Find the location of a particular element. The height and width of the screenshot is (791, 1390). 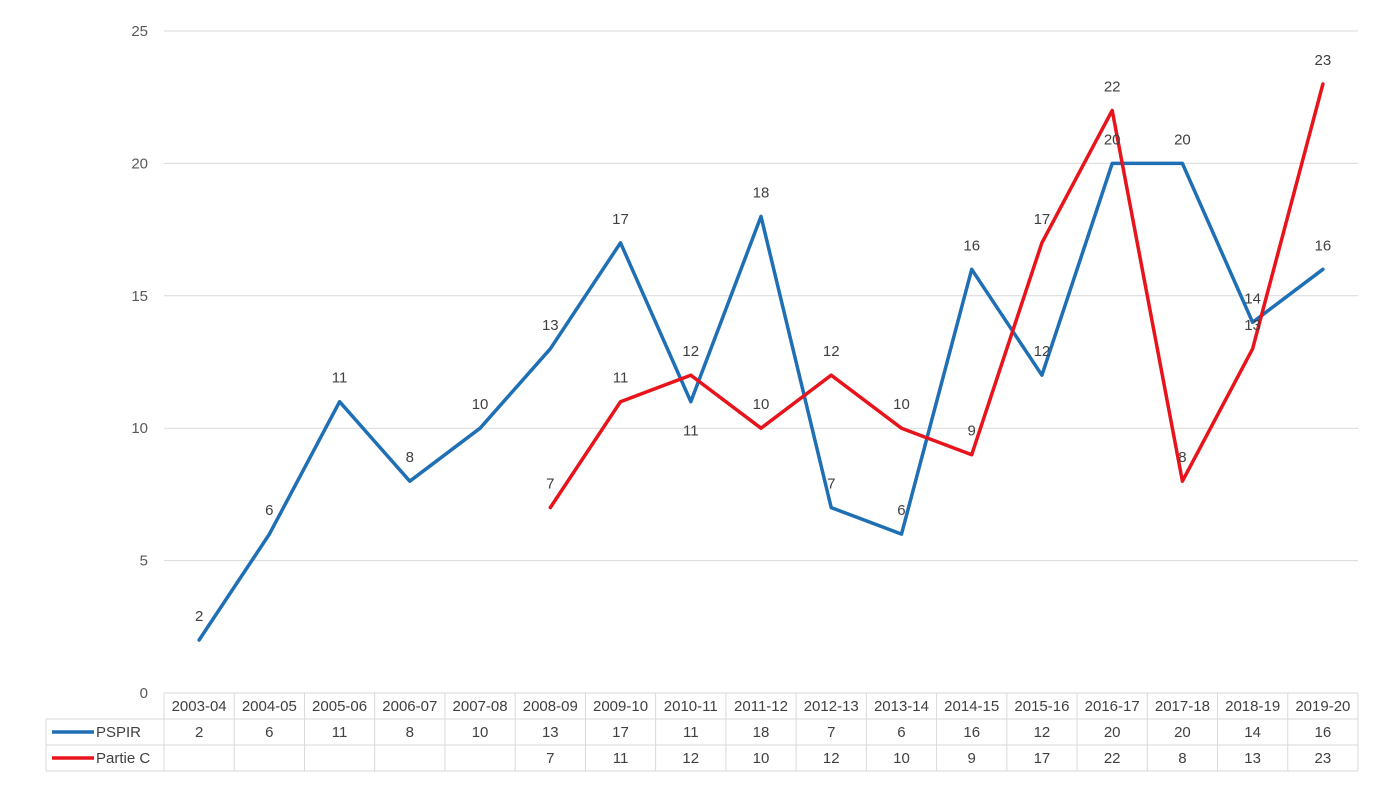

x-category-label: 2012-13 is located at coordinates (831, 706).